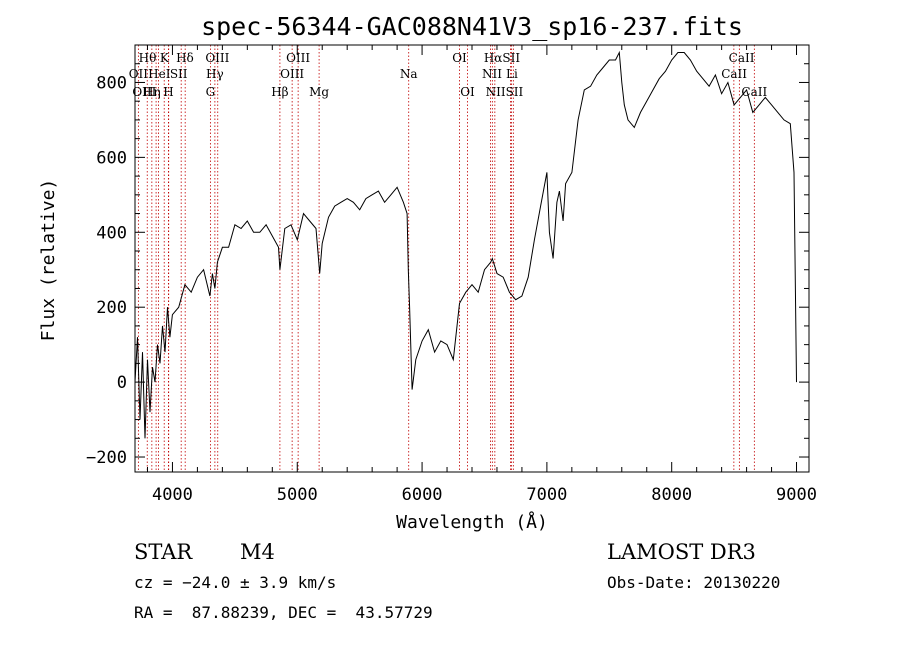 The height and width of the screenshot is (649, 900). Describe the element at coordinates (111, 158) in the screenshot. I see `y-tick-label-4: 600` at that location.